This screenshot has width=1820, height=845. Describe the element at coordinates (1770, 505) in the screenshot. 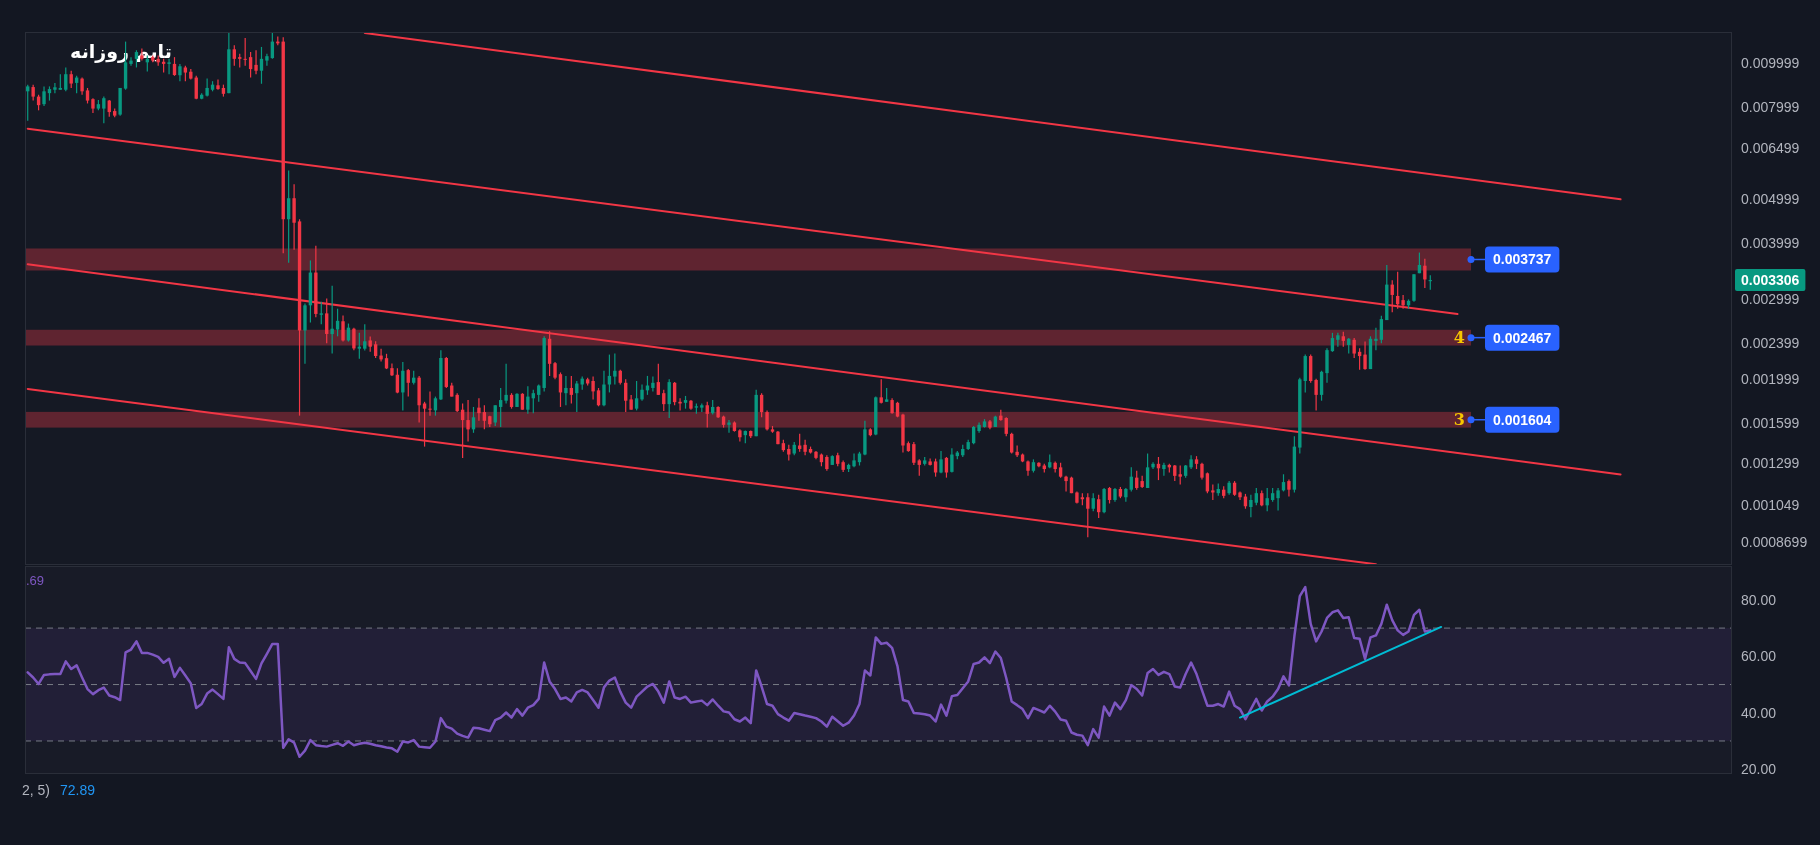

I see `y-tick-label: 0.001049` at that location.